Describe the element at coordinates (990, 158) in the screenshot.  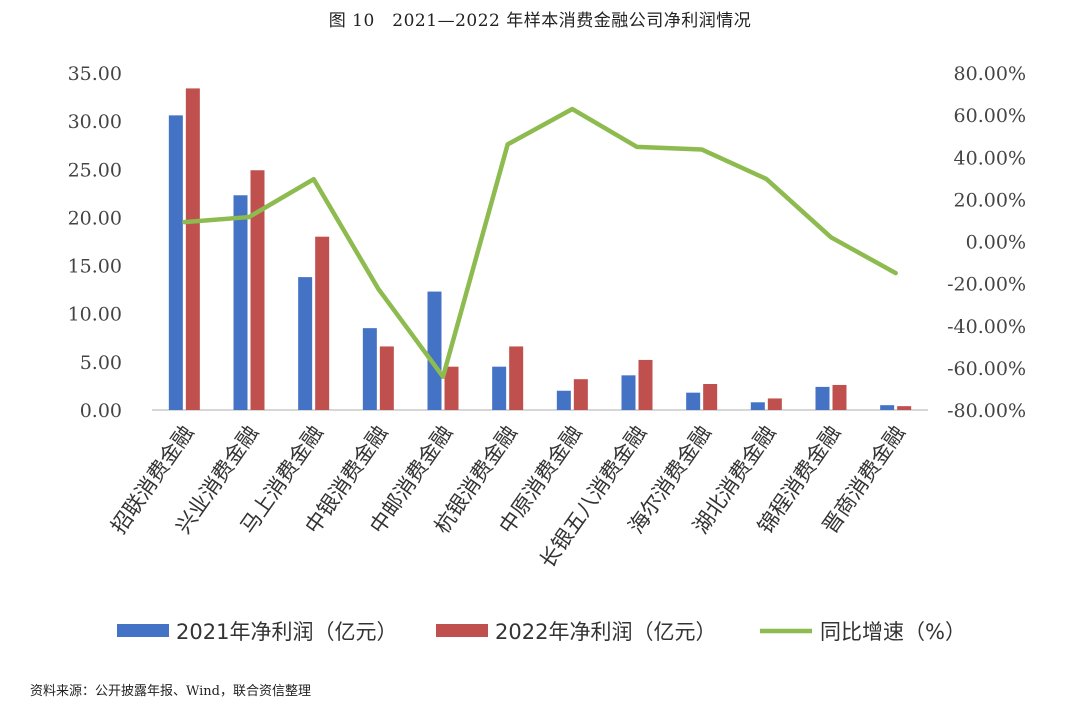
I see `y-right-tick-label: 40.00%` at that location.